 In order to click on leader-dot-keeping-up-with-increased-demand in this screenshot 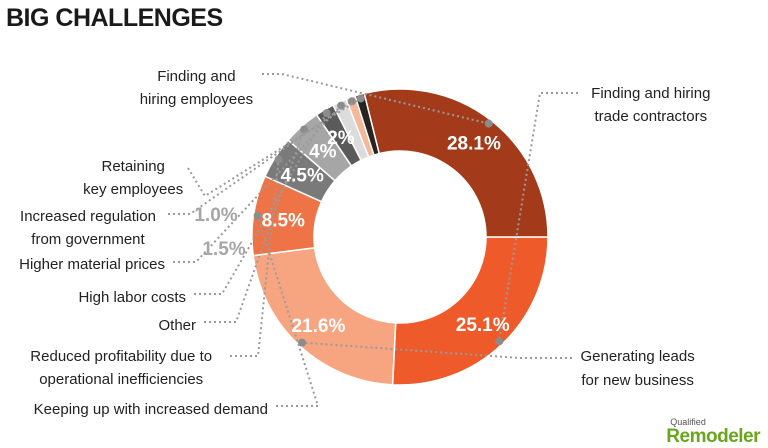, I will do `click(257, 215)`.